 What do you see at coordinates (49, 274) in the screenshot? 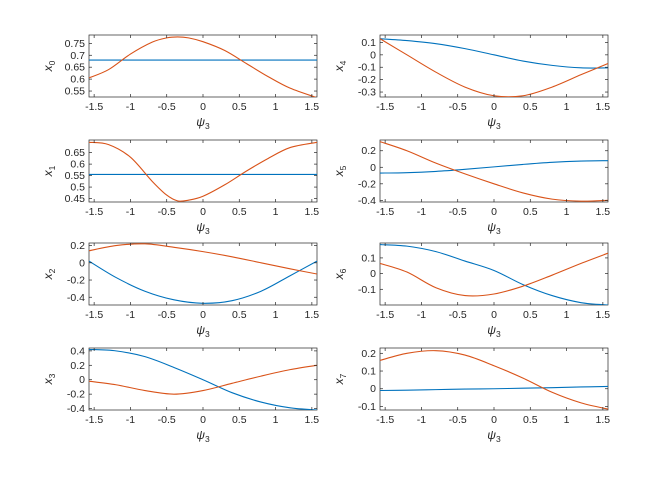
I see `y-axis-label: x2` at bounding box center [49, 274].